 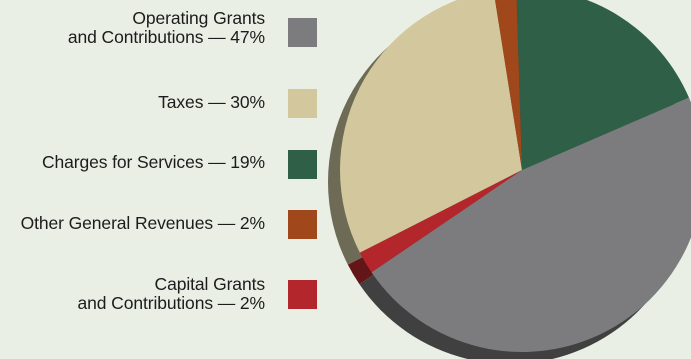 What do you see at coordinates (302, 294) in the screenshot?
I see `legend-swatch-capital-grants` at bounding box center [302, 294].